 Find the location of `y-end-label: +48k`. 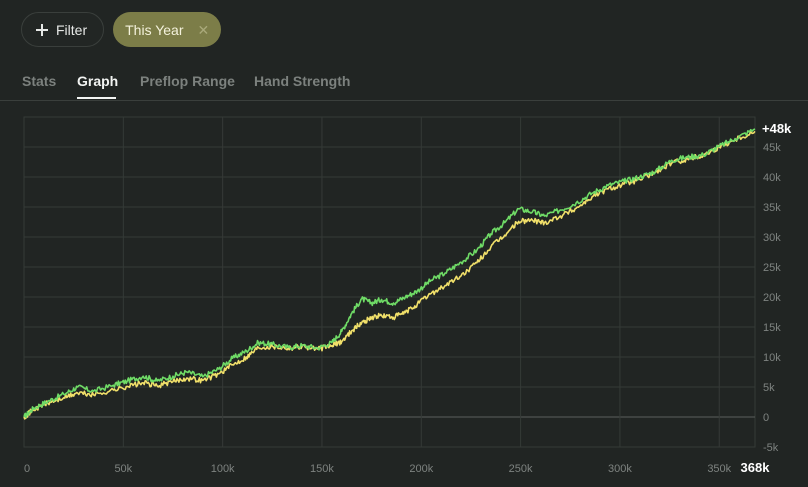

y-end-label: +48k is located at coordinates (777, 128).